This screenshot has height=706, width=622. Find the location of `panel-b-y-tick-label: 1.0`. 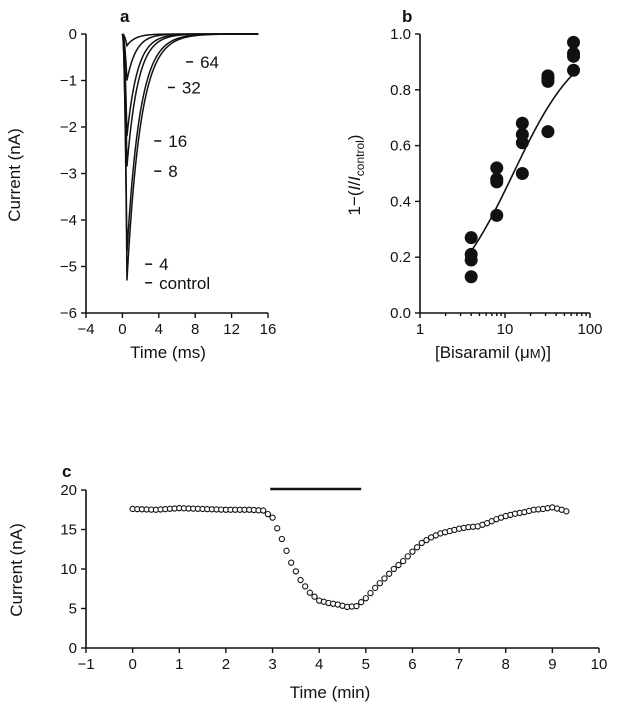

panel-b-y-tick-label: 1.0 is located at coordinates (400, 34).